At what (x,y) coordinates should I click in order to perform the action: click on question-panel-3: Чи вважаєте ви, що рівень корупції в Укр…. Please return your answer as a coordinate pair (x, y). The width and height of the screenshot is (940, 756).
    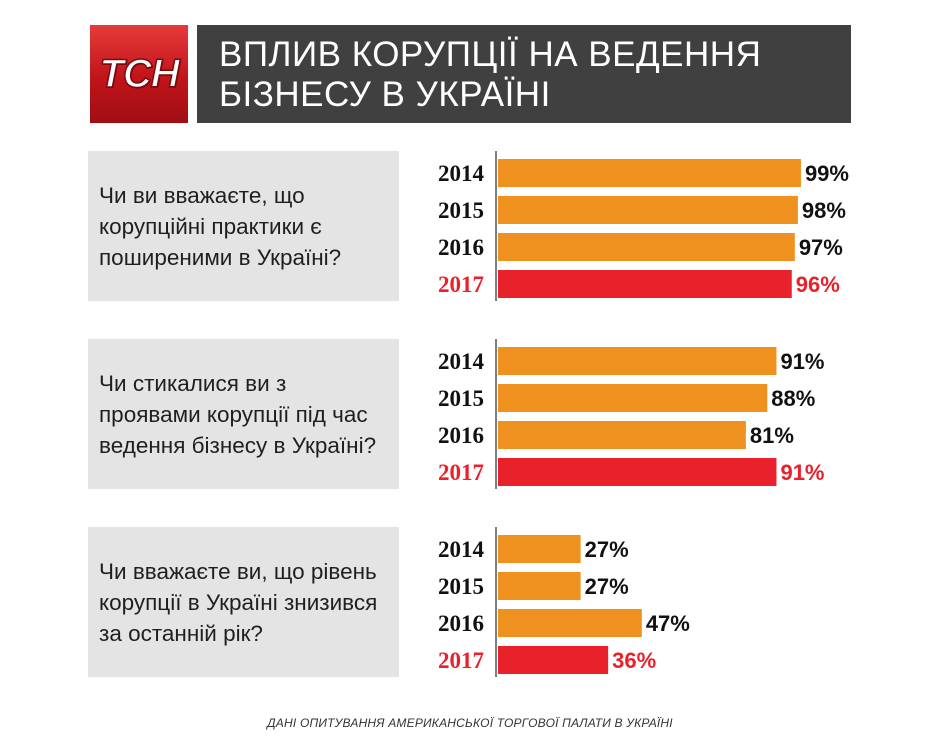
    Looking at the image, I should click on (243, 602).